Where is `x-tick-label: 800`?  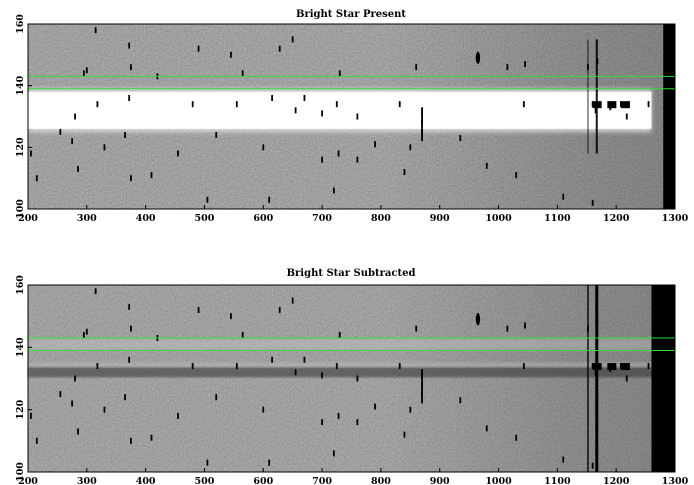 x-tick-label: 800 is located at coordinates (381, 218).